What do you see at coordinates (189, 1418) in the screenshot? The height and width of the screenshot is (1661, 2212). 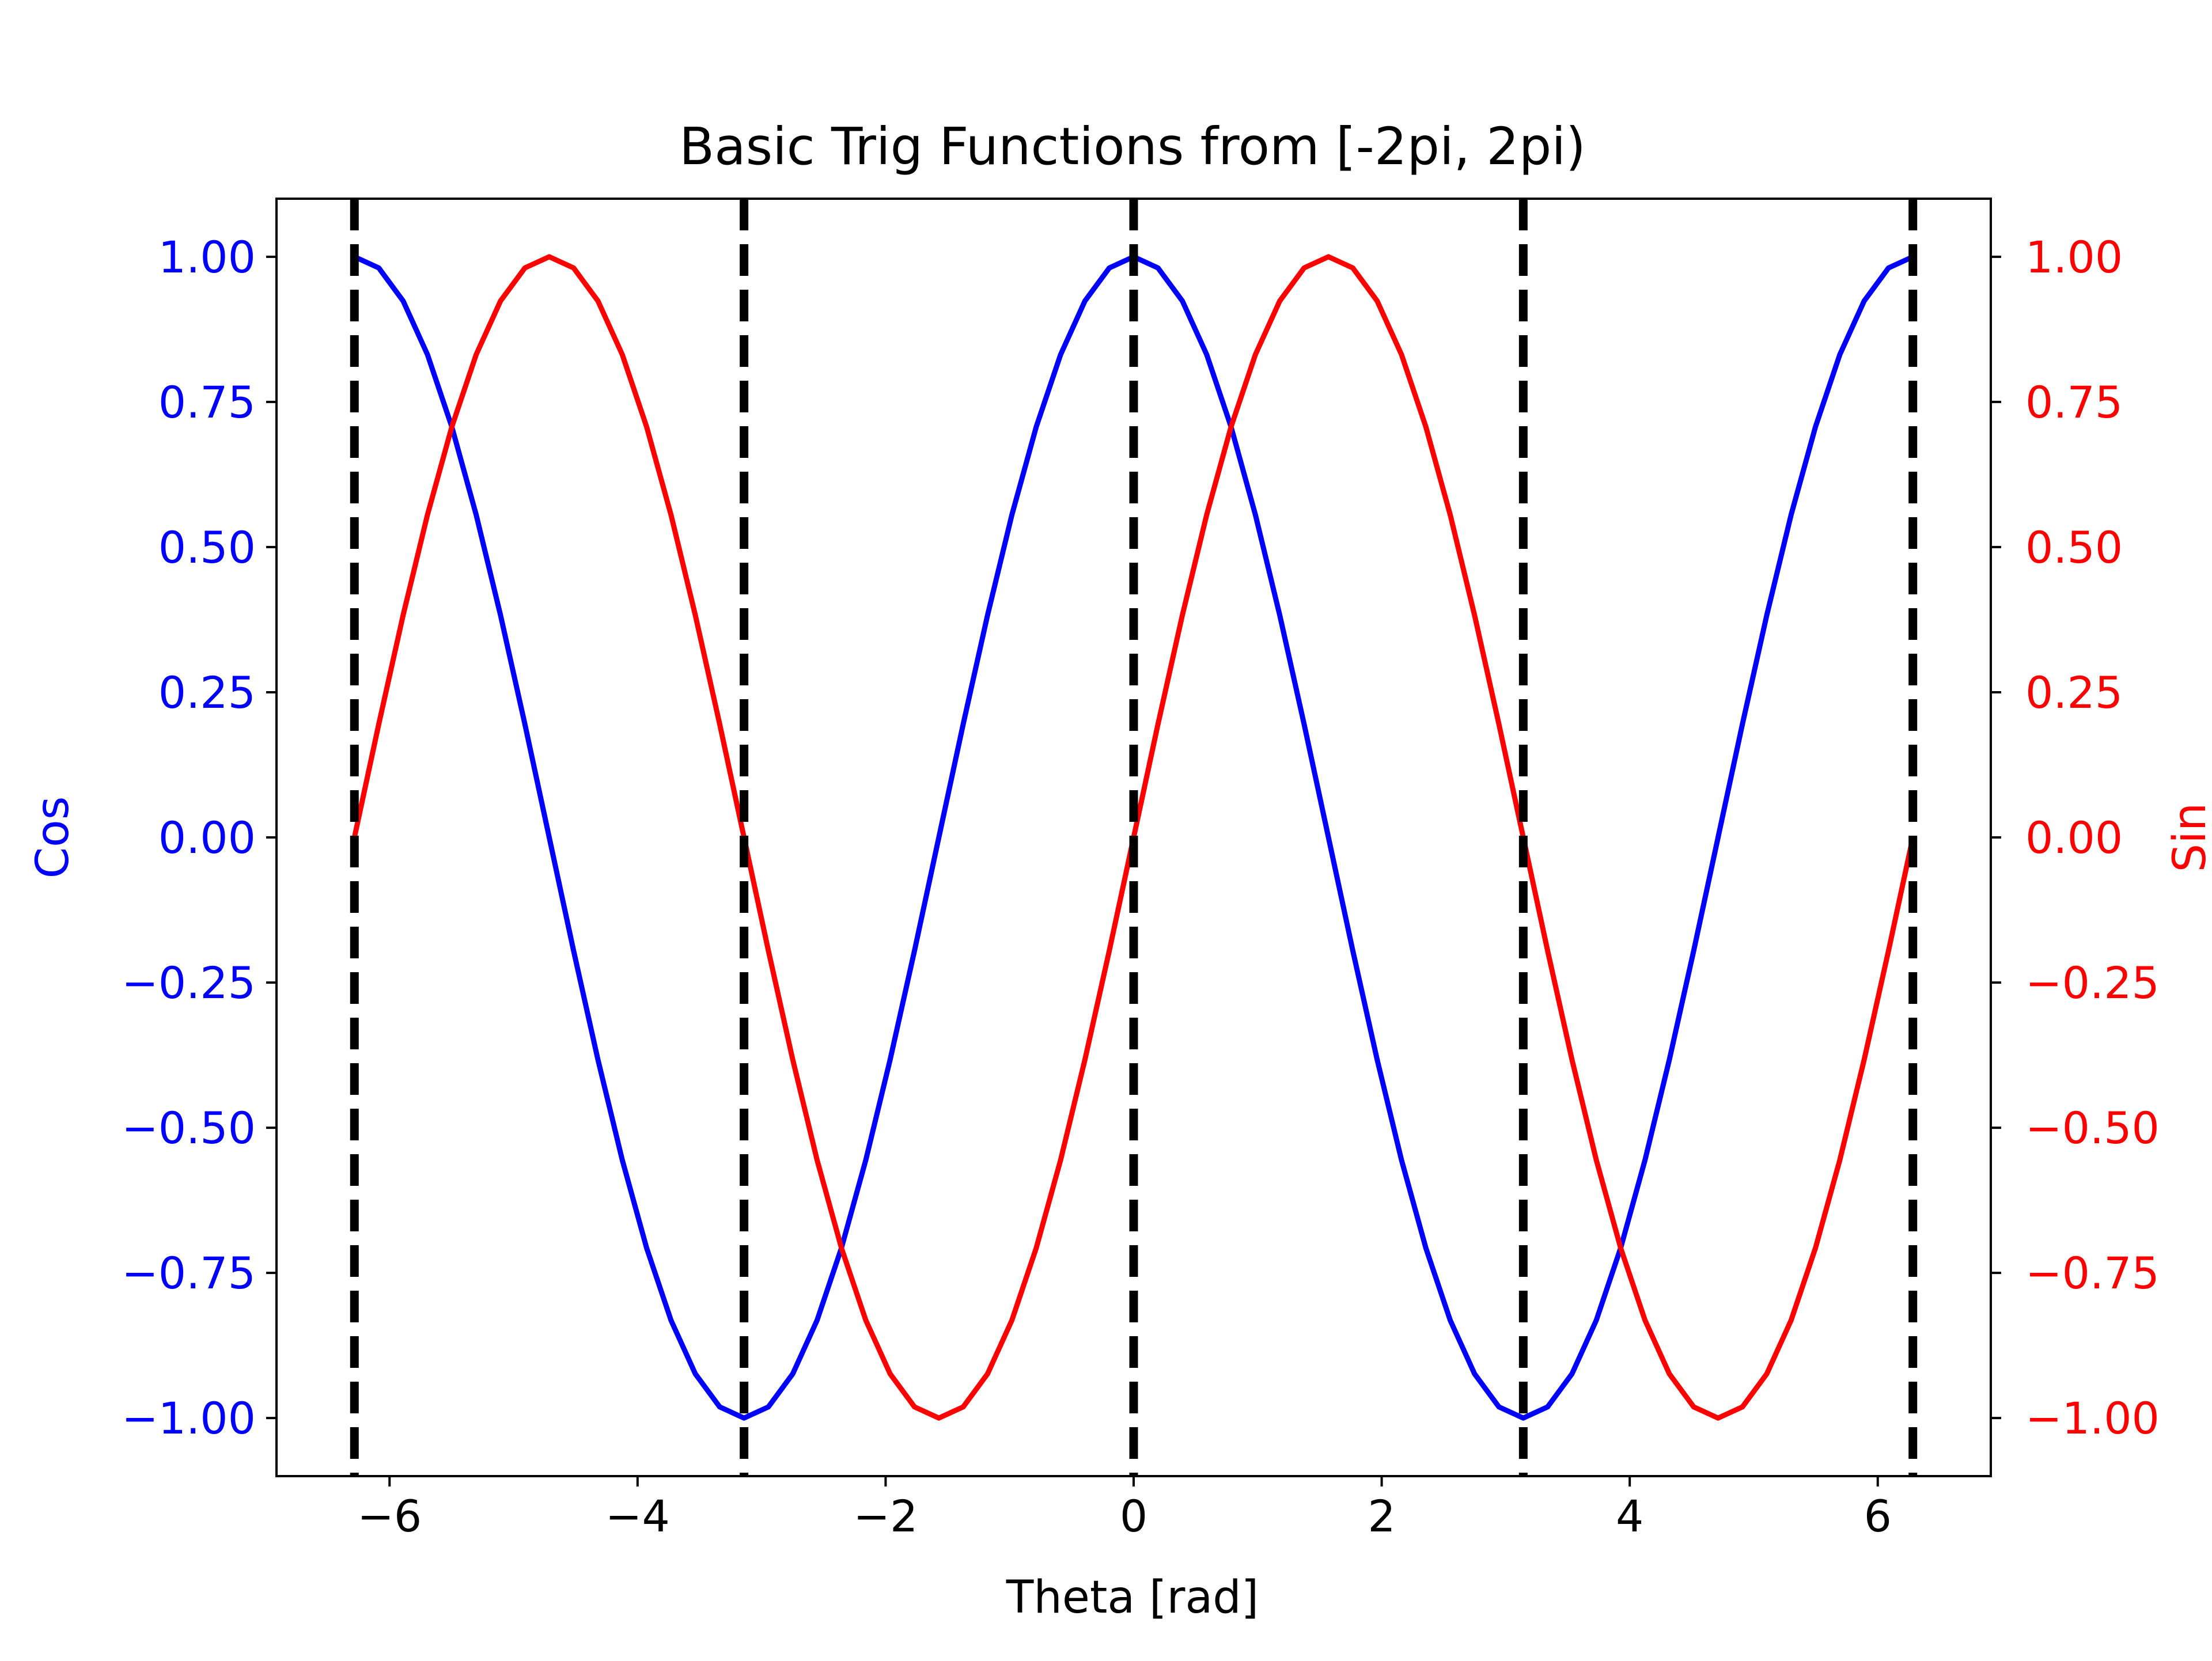 I see `y-left-tick-label: −1.00` at bounding box center [189, 1418].